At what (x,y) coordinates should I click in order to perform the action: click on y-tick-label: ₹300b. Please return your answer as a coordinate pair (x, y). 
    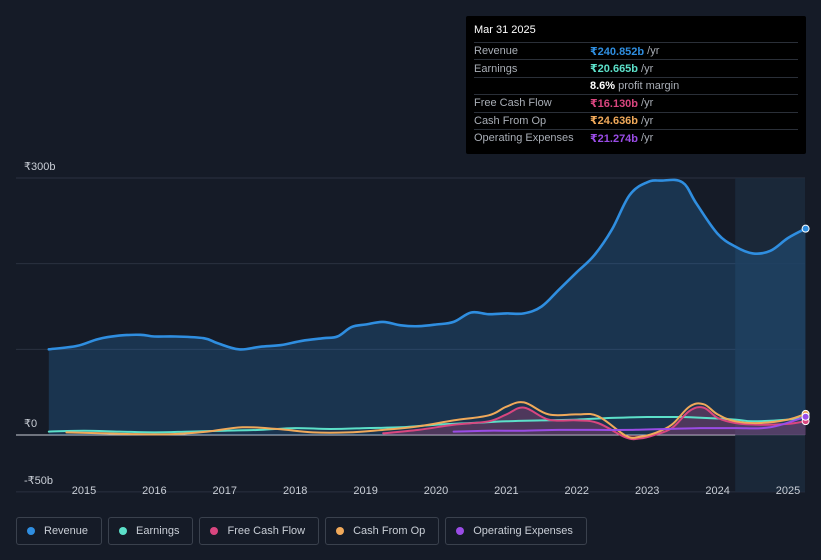
    Looking at the image, I should click on (39, 167).